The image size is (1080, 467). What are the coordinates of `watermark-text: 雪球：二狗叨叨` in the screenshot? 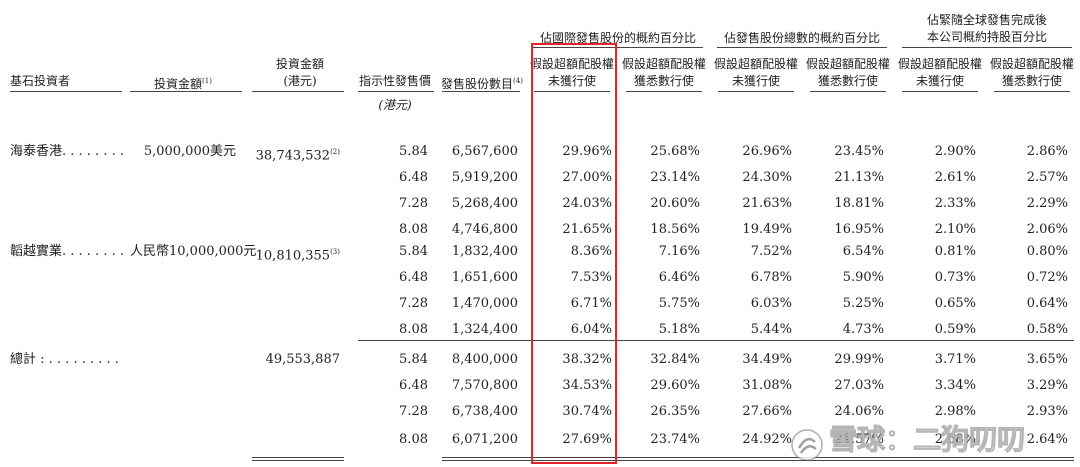 It's located at (927, 440).